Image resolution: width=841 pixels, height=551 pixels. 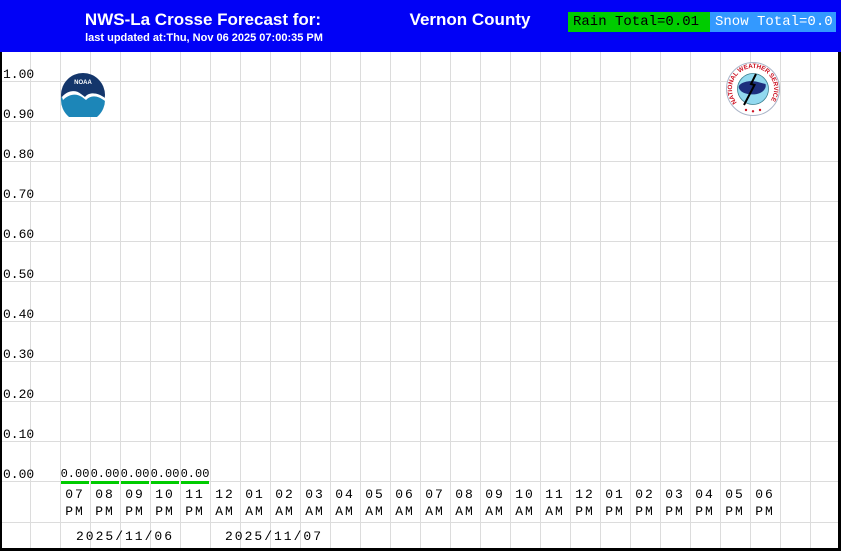 I want to click on y-axis-label: 1.00, so click(x=19, y=74).